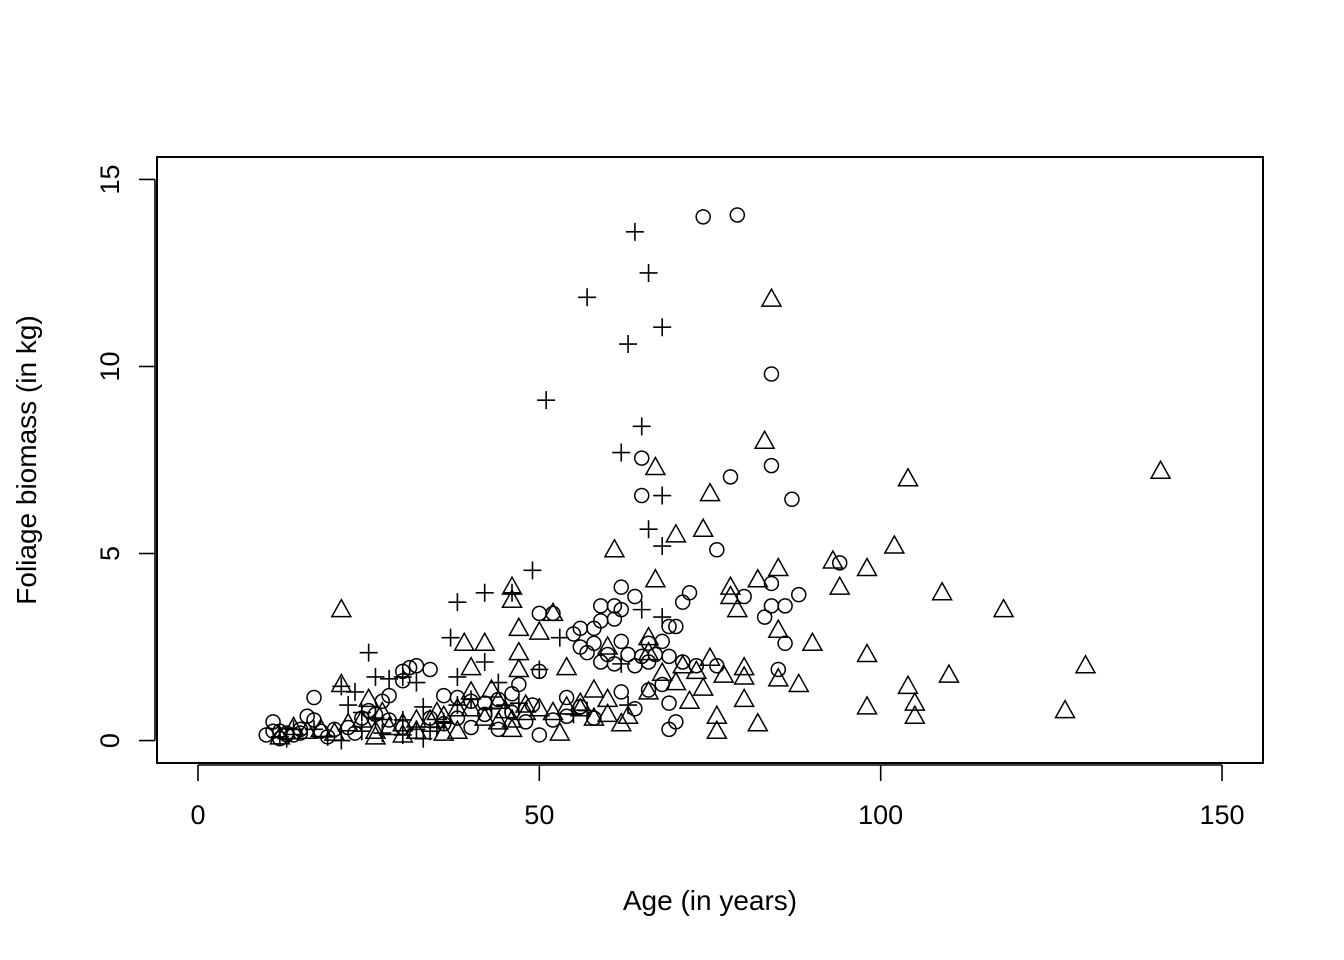 The width and height of the screenshot is (1344, 960). Describe the element at coordinates (539, 815) in the screenshot. I see `x-tick-label: 50` at that location.